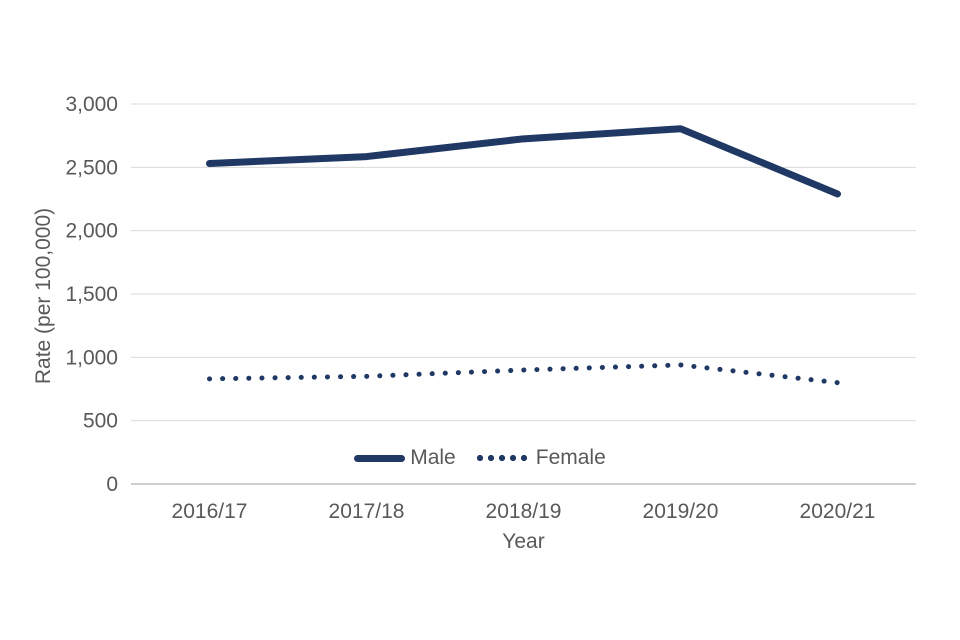  Describe the element at coordinates (112, 484) in the screenshot. I see `y-tick-label: 0` at that location.